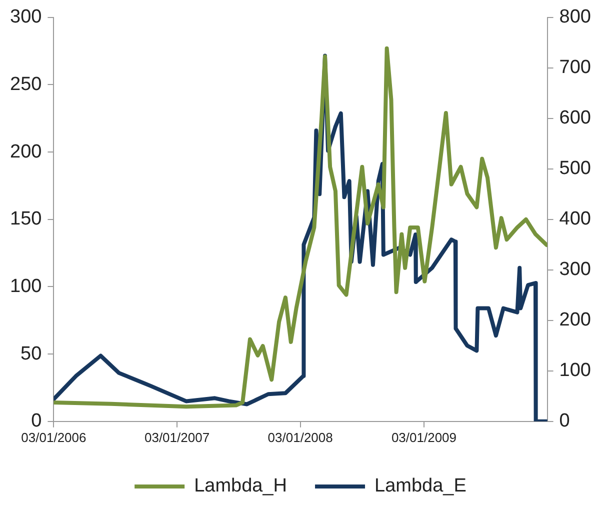 Image resolution: width=605 pixels, height=514 pixels. I want to click on y2-tick-label: 400, so click(575, 219).